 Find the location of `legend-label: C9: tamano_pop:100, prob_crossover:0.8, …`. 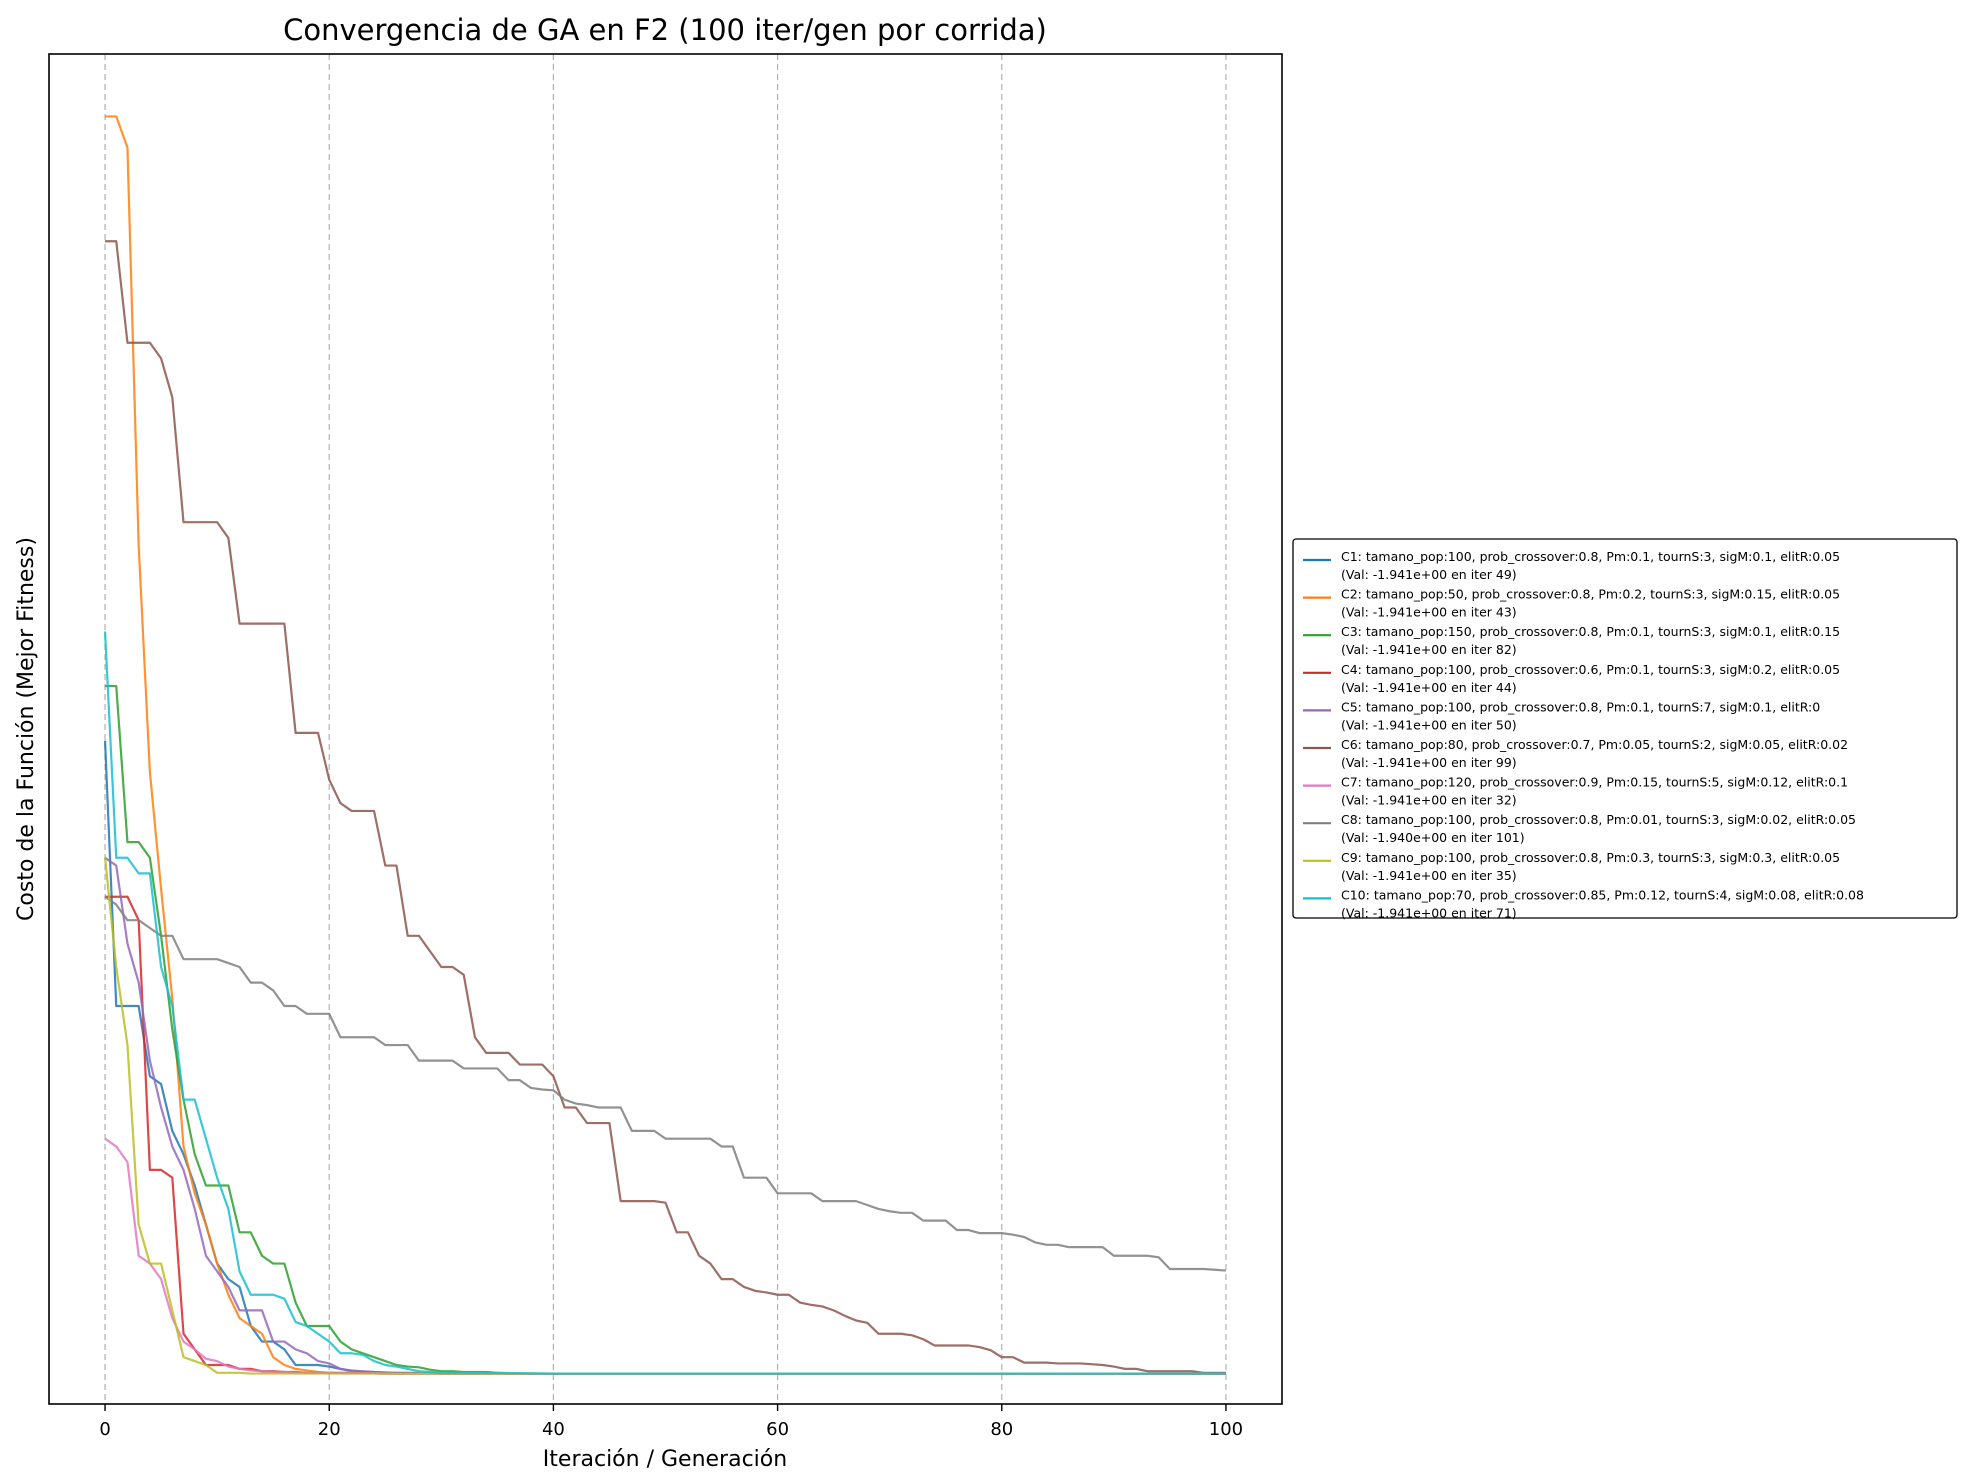

legend-label: C9: tamano_pop:100, prob_crossover:0.8, … is located at coordinates (1590, 857).